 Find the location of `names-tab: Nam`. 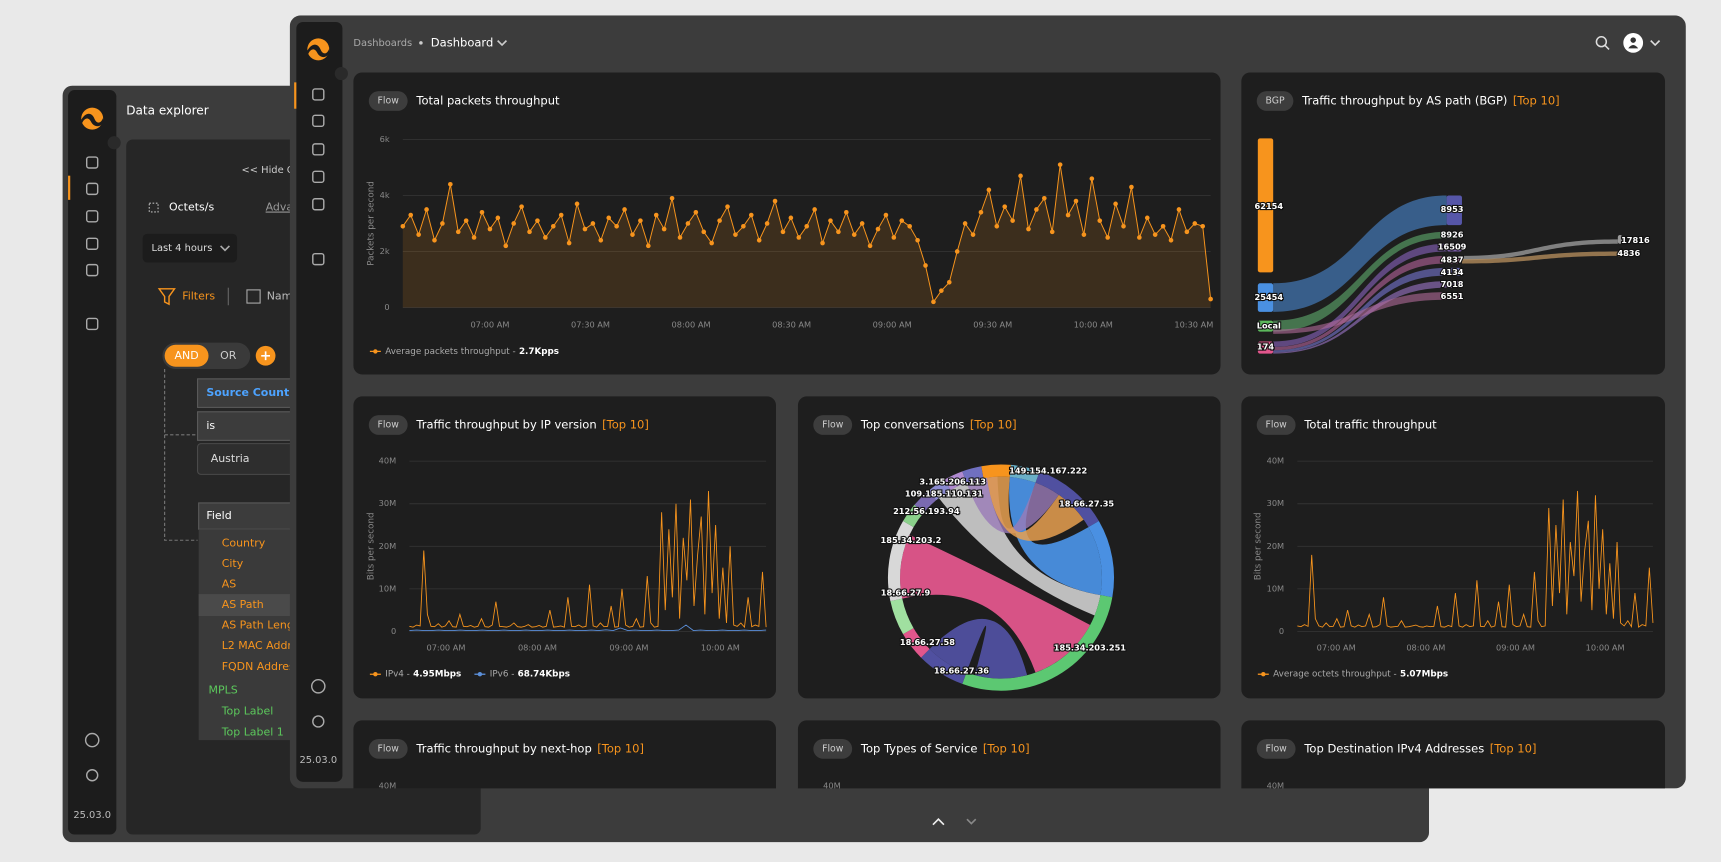

names-tab: Nam is located at coordinates (280, 295).